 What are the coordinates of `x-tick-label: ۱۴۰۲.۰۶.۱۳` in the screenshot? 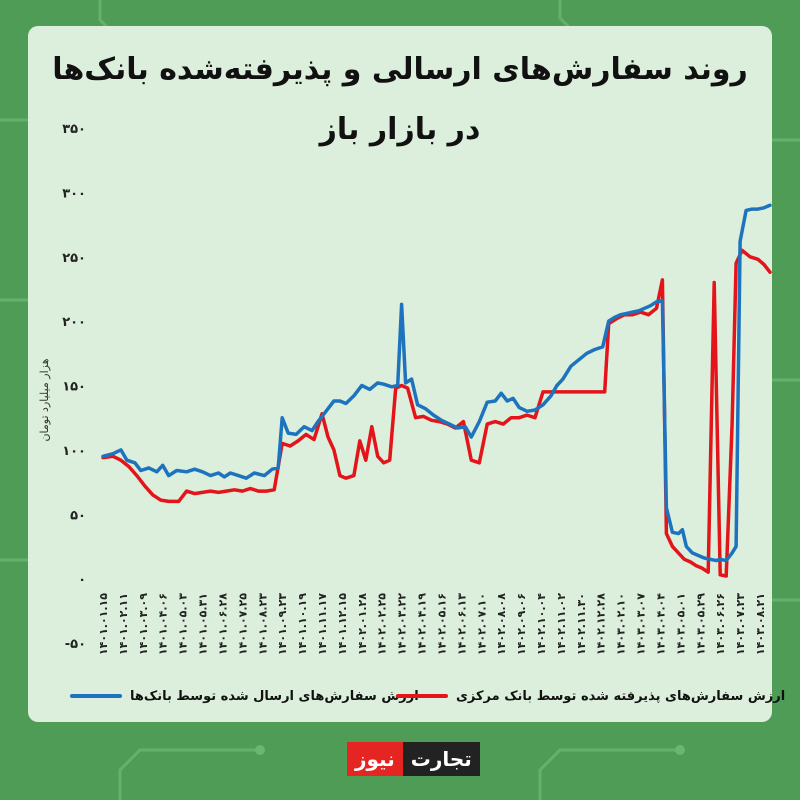 It's located at (461, 624).